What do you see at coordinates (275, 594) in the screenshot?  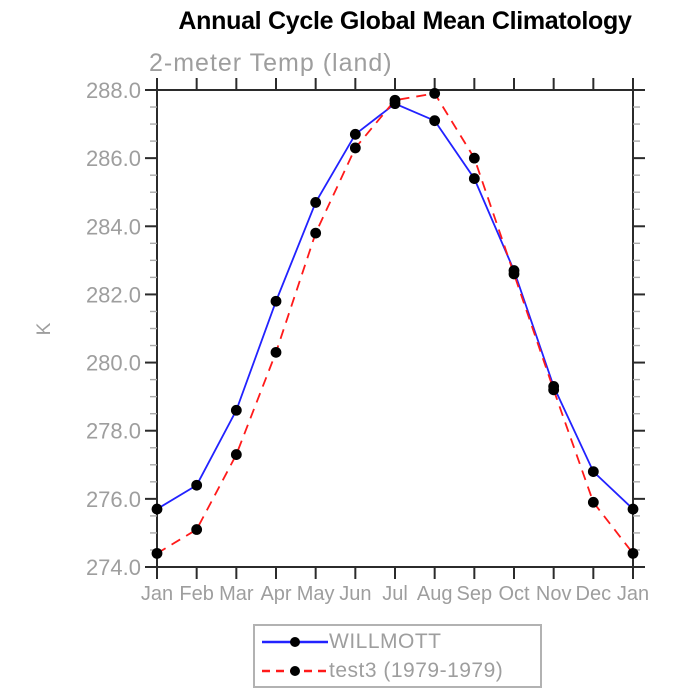 I see `x-tick-label: Apr` at bounding box center [275, 594].